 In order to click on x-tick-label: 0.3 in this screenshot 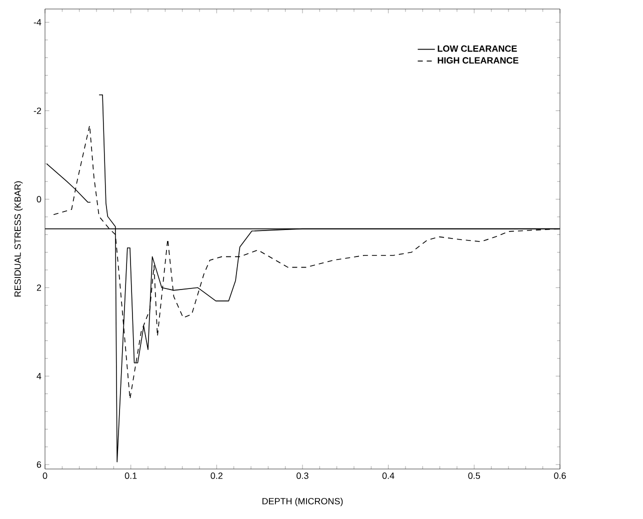, I will do `click(302, 475)`.